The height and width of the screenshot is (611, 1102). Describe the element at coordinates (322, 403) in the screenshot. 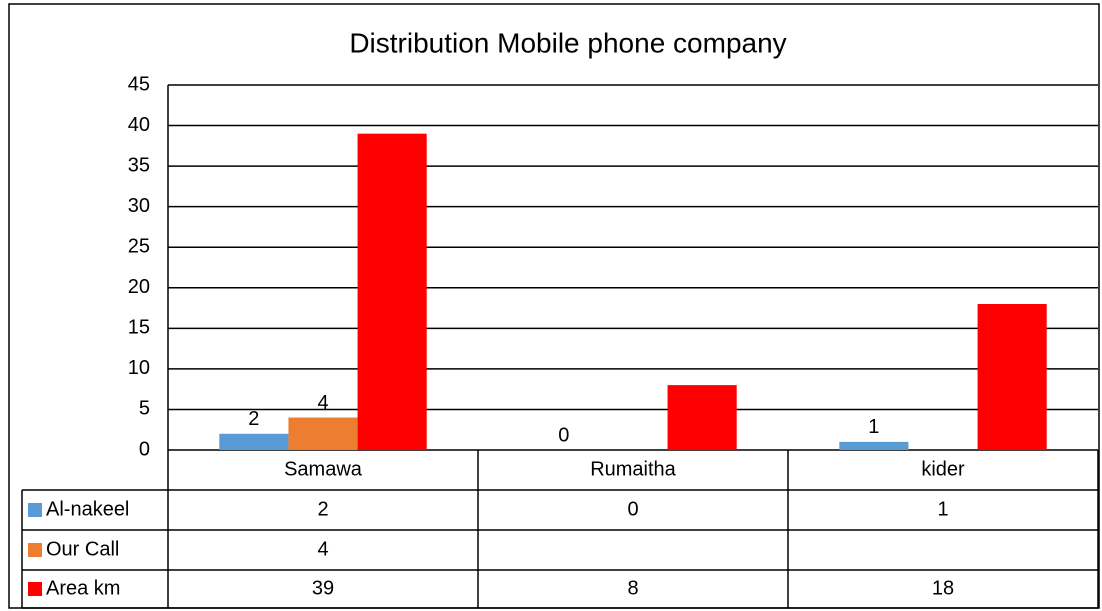

I see `data-label: 4` at that location.